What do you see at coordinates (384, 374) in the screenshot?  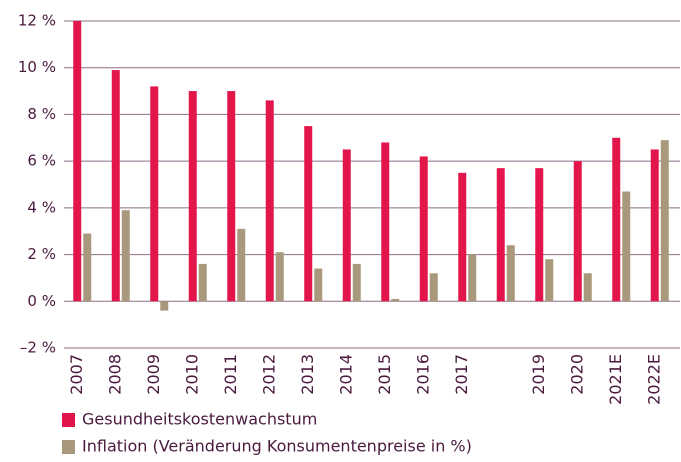 I see `x-tick-label: 2015` at bounding box center [384, 374].